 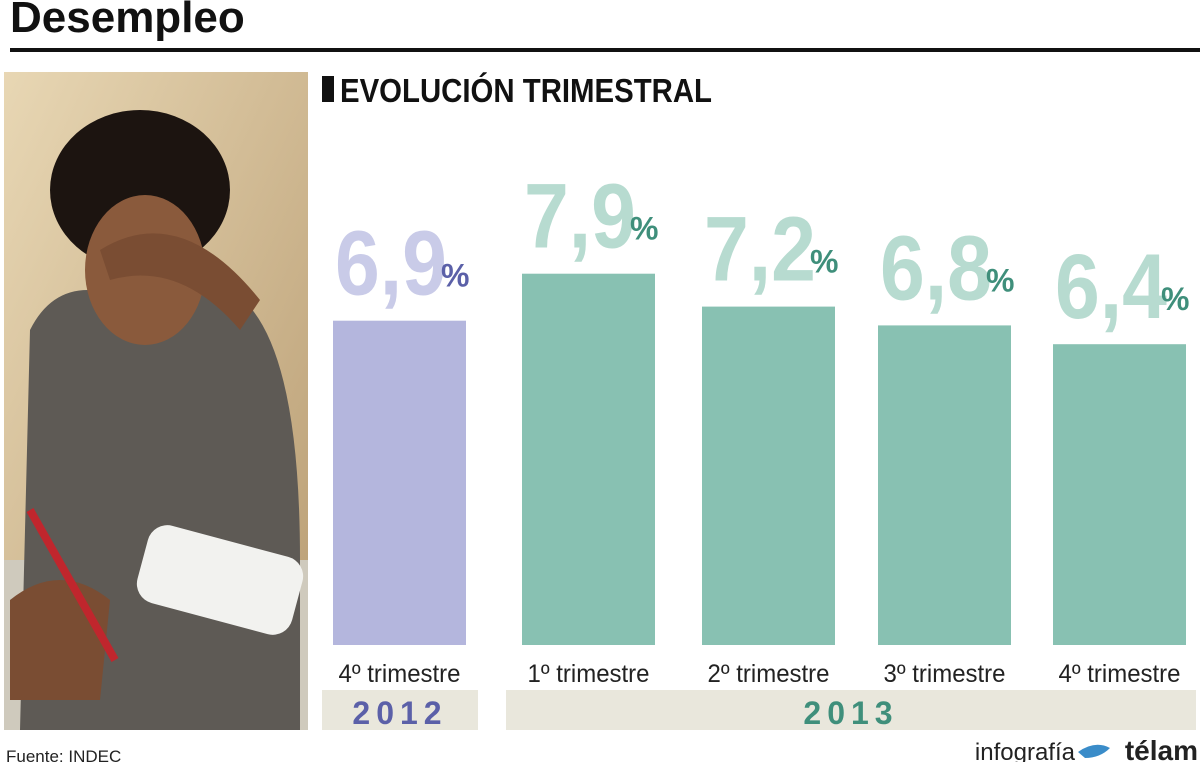 What do you see at coordinates (1111, 287) in the screenshot?
I see `value-label: 6,4` at bounding box center [1111, 287].